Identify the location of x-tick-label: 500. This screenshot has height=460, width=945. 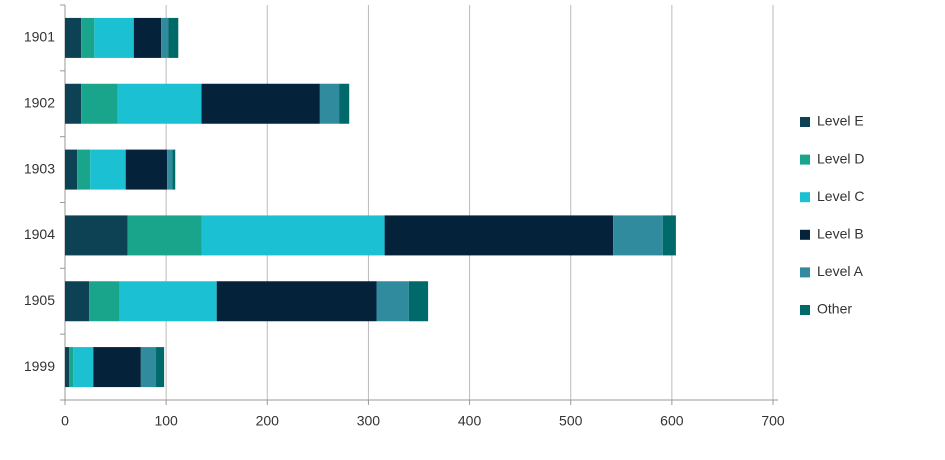
(571, 421).